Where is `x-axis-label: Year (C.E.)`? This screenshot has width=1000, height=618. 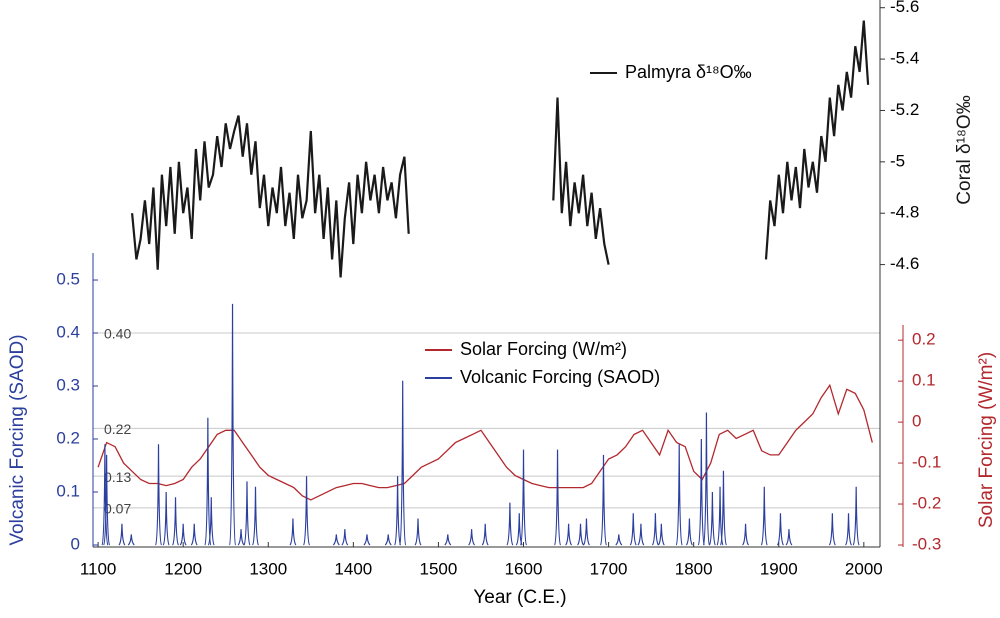 x-axis-label: Year (C.E.) is located at coordinates (519, 597).